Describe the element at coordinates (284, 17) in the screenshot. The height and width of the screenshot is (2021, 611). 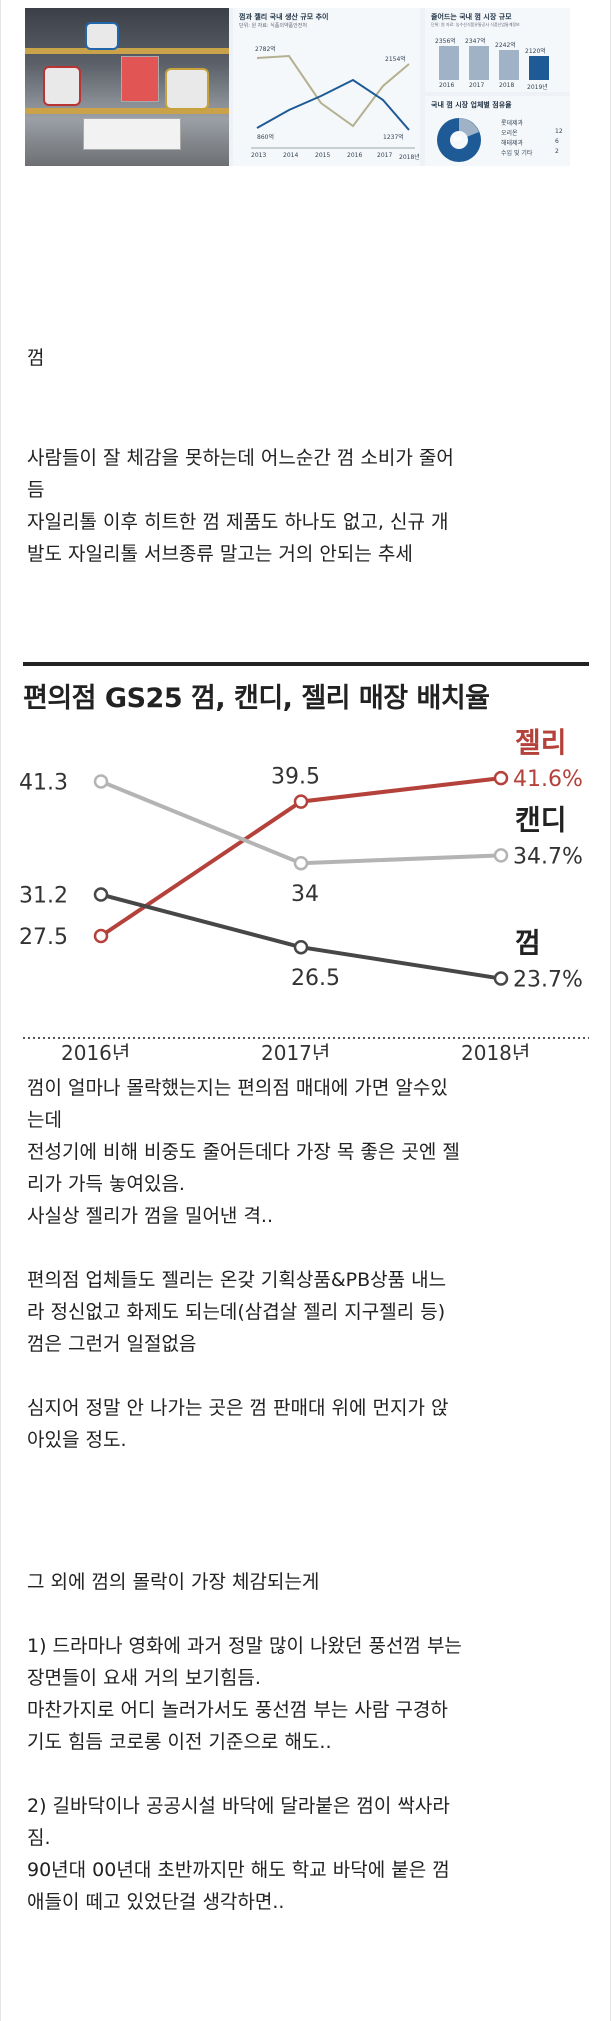
I see `panel-title: 껌과 젤리 국내 생산 규모 추이` at that location.